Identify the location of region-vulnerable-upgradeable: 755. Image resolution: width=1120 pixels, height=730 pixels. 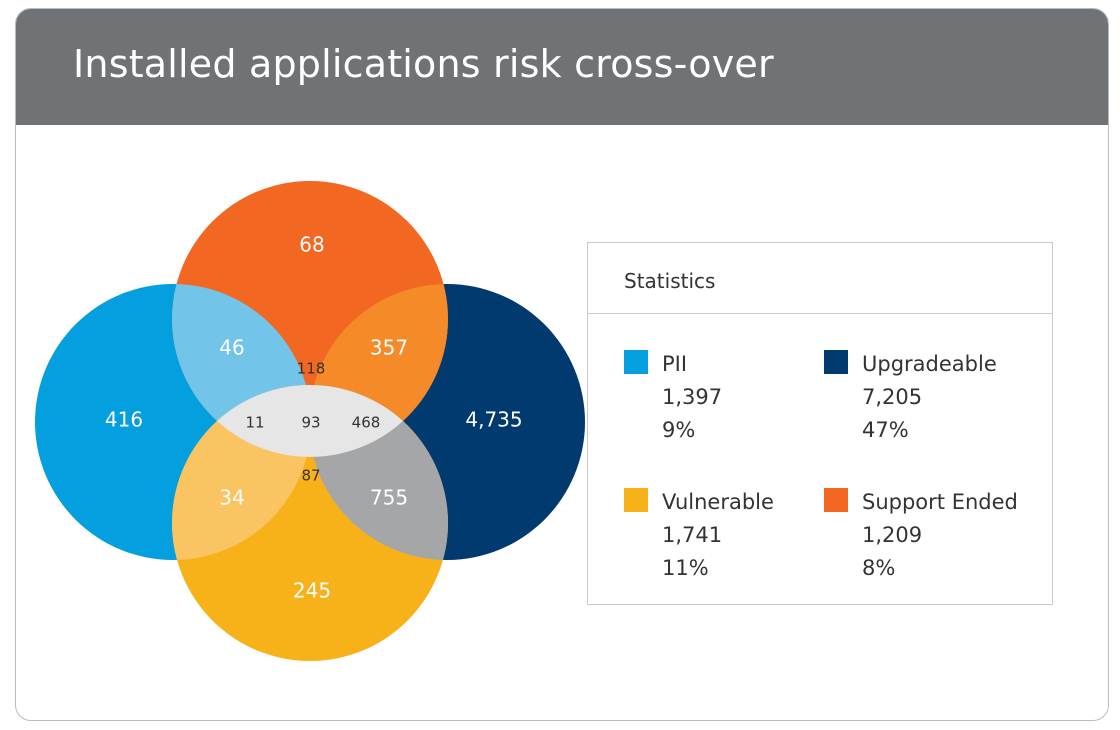
(389, 498).